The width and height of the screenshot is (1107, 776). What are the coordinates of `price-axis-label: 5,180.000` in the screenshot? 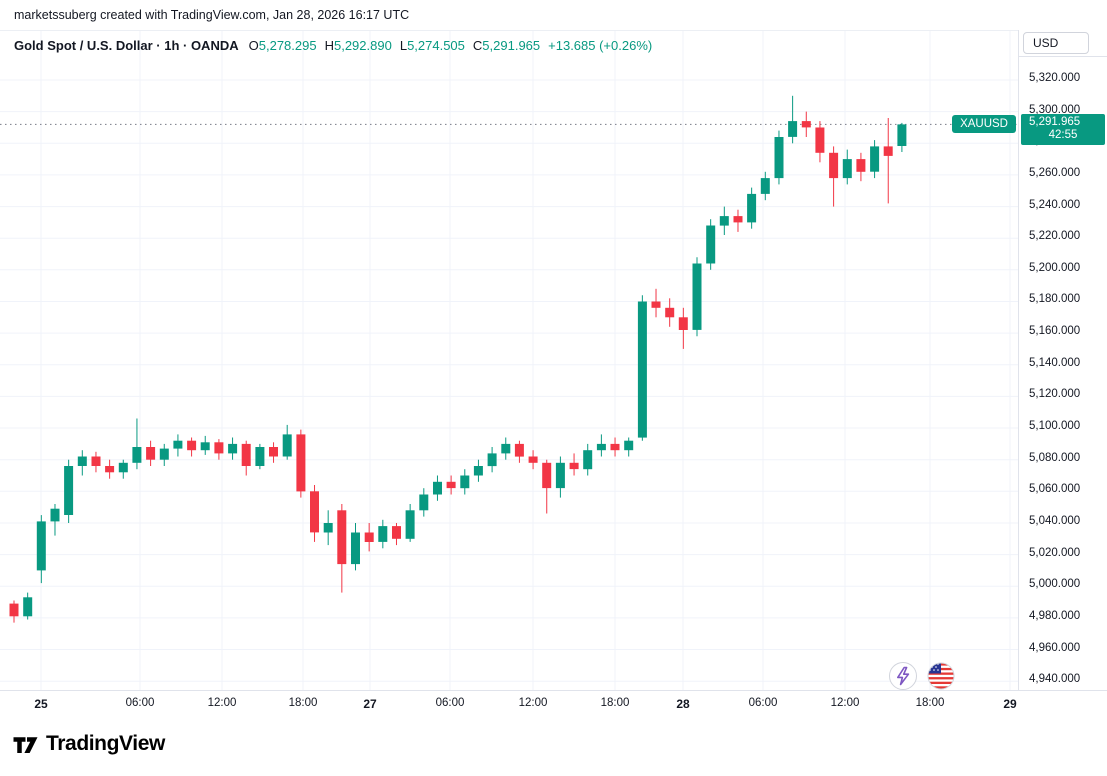 It's located at (1055, 299).